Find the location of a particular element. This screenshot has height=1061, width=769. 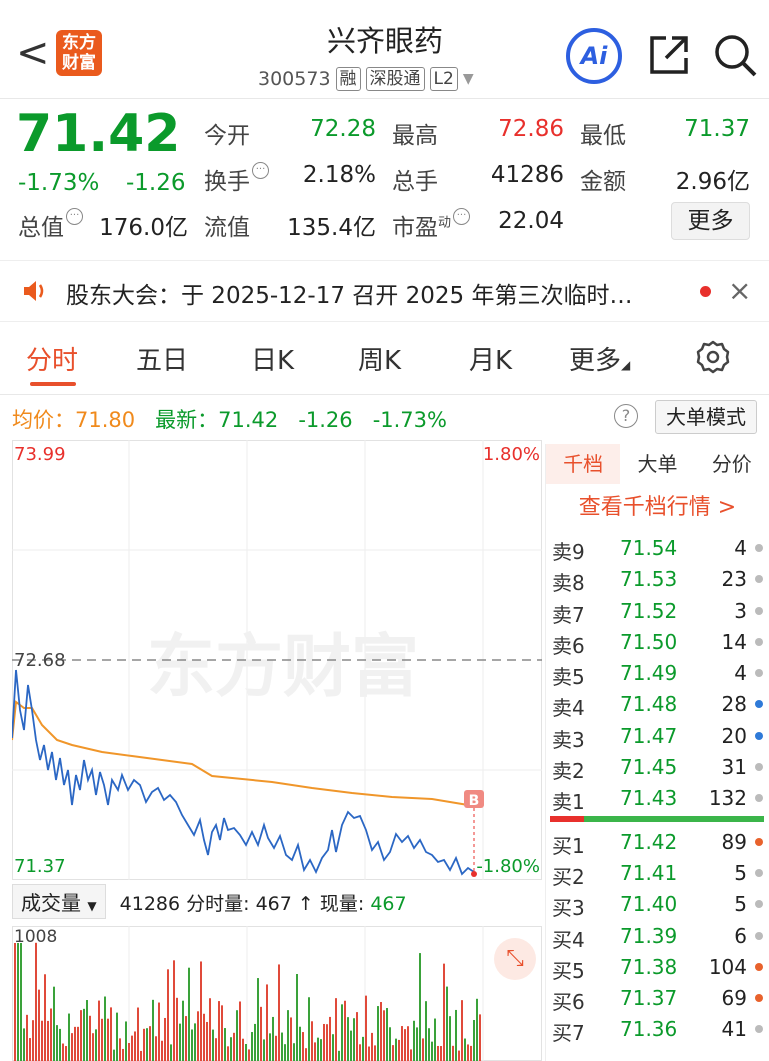

order-book-row: 卖5 71.49 4 is located at coordinates (657, 673).